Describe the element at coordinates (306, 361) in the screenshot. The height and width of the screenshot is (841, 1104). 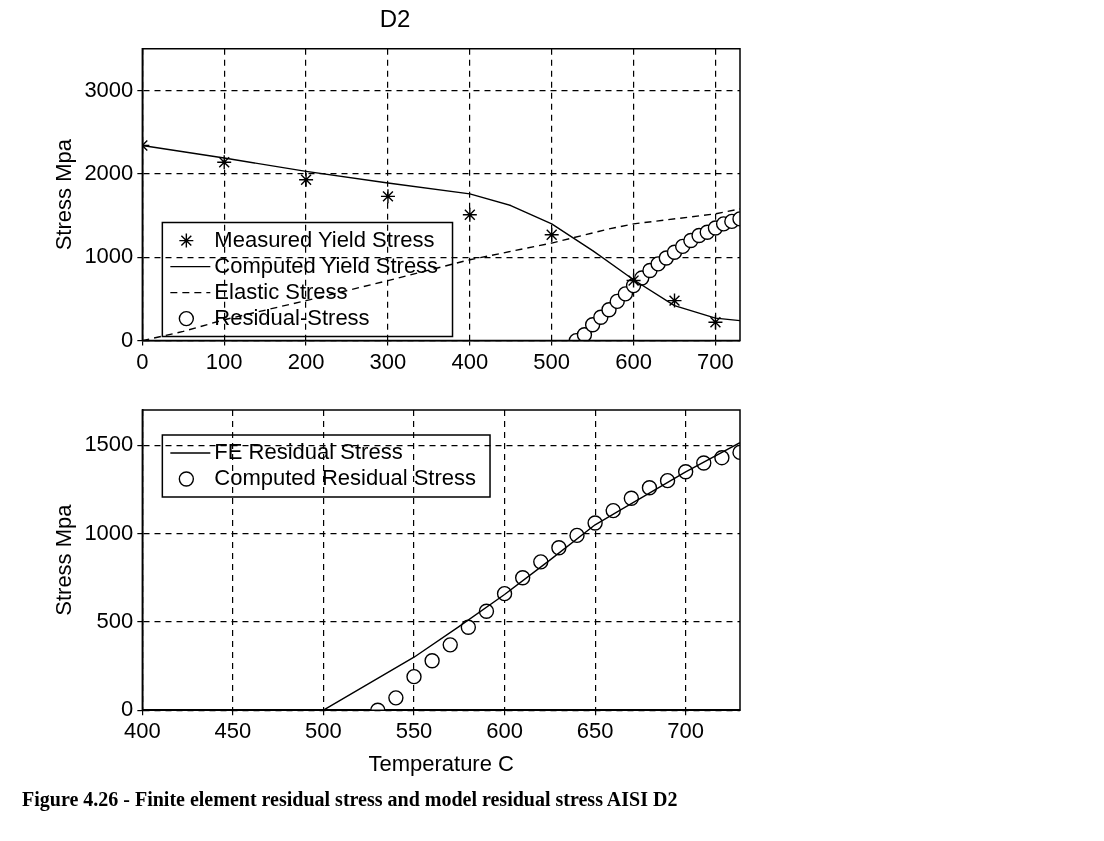
I see `x-tick-label: 200` at that location.